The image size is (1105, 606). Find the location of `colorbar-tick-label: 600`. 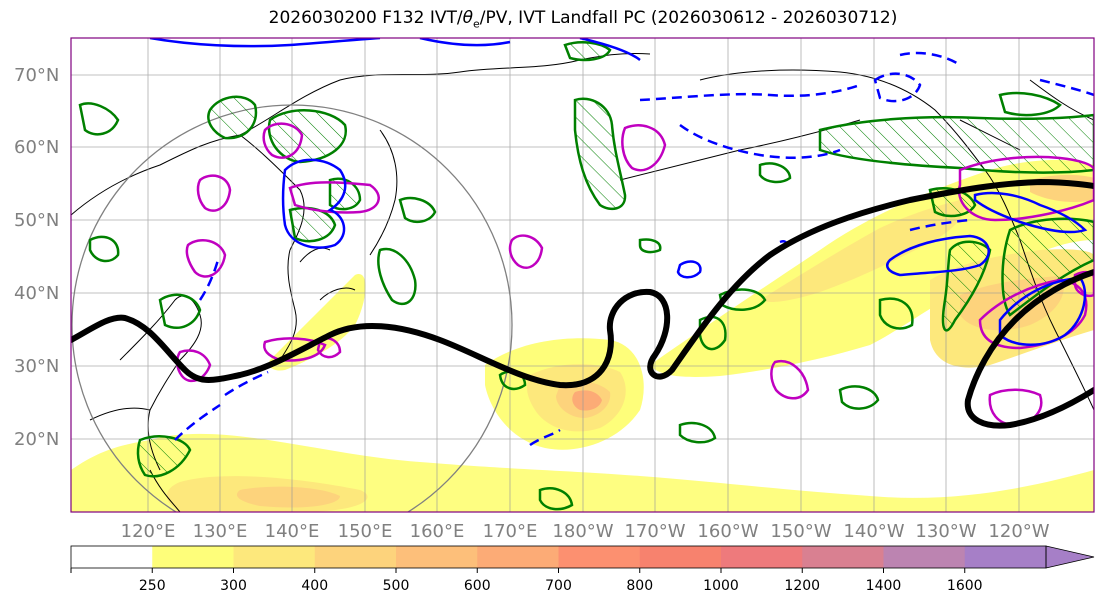

colorbar-tick-label: 600 is located at coordinates (477, 586).